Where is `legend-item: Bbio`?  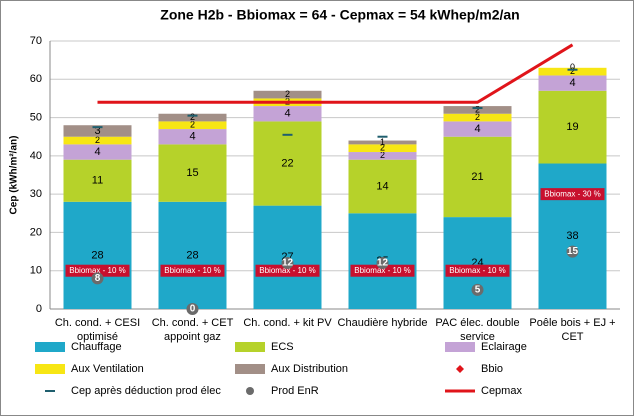 legend-item: Bbio is located at coordinates (474, 369).